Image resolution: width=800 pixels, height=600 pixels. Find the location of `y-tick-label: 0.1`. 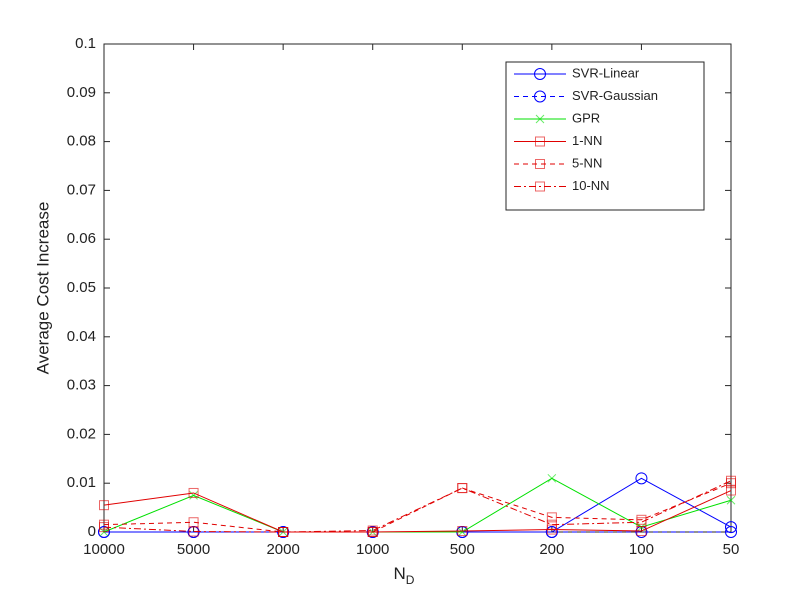

y-tick-label: 0.1 is located at coordinates (85, 43).